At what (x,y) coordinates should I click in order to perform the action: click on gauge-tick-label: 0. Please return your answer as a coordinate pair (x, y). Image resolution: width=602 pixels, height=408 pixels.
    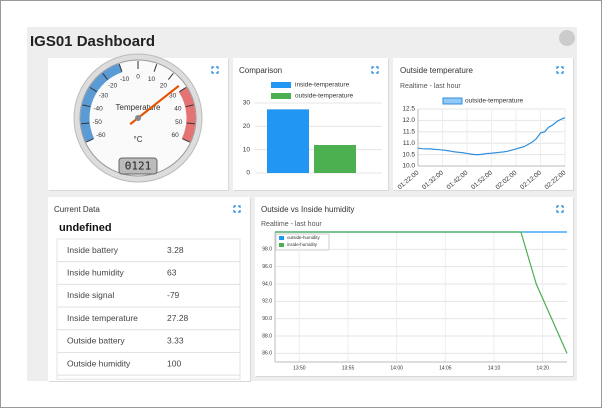
    Looking at the image, I should click on (138, 77).